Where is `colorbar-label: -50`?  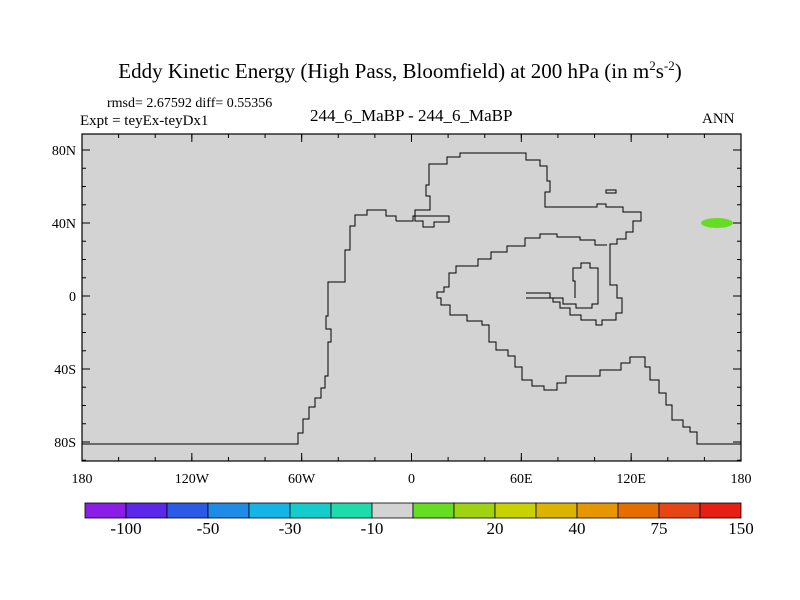
colorbar-label: -50 is located at coordinates (208, 528).